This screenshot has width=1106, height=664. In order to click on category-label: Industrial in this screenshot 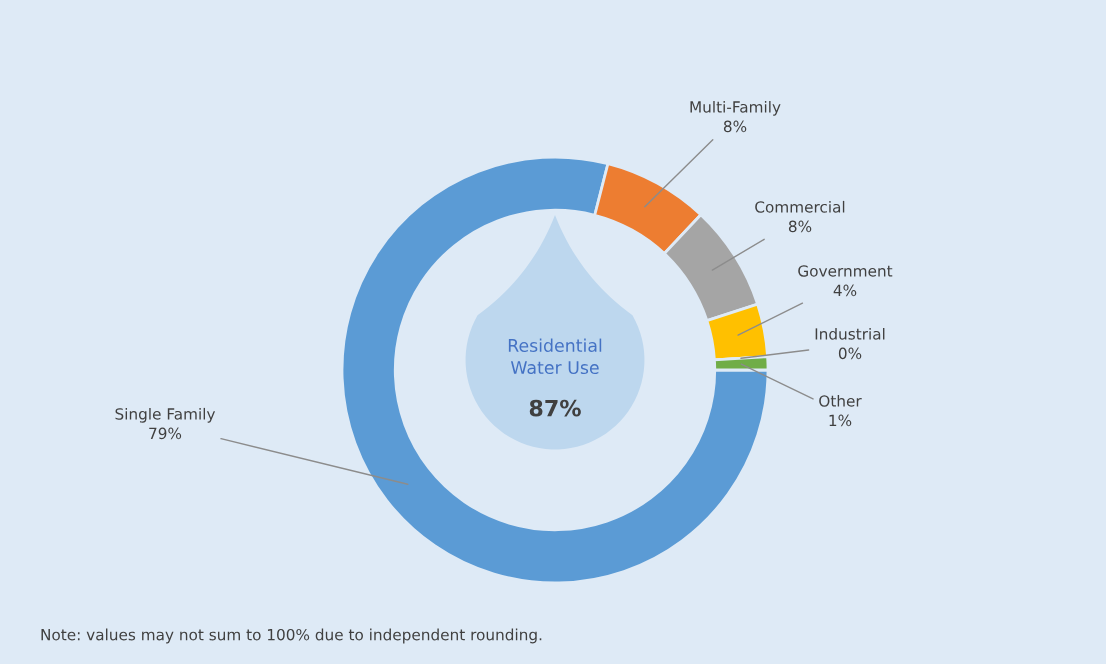, I will do `click(850, 333)`.